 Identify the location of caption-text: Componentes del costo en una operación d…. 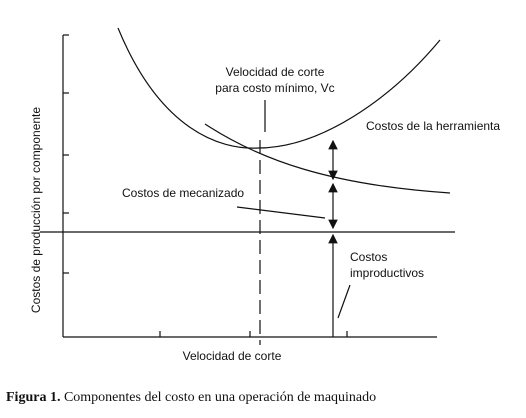
(220, 397).